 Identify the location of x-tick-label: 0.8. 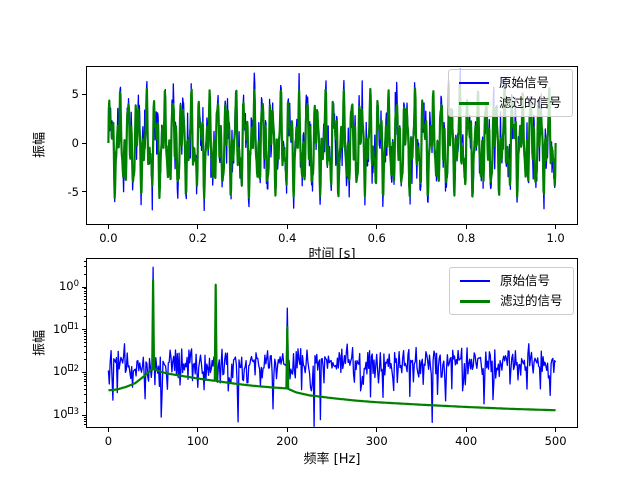
(466, 238).